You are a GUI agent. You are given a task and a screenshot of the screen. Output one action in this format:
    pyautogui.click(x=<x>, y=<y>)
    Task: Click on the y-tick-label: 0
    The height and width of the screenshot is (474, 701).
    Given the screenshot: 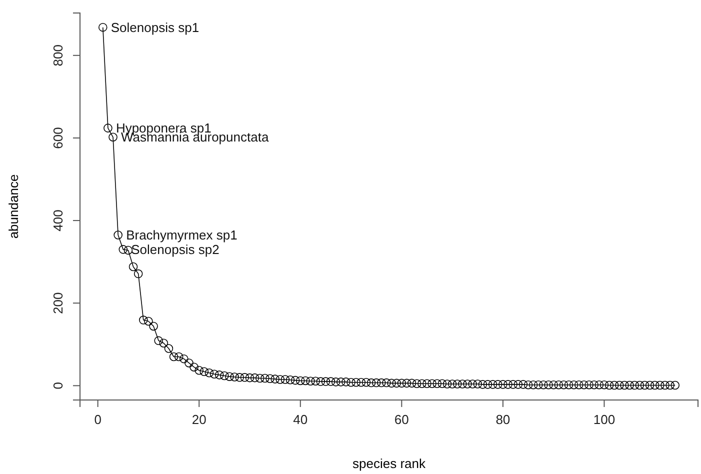 What is the action you would take?
    pyautogui.click(x=58, y=386)
    